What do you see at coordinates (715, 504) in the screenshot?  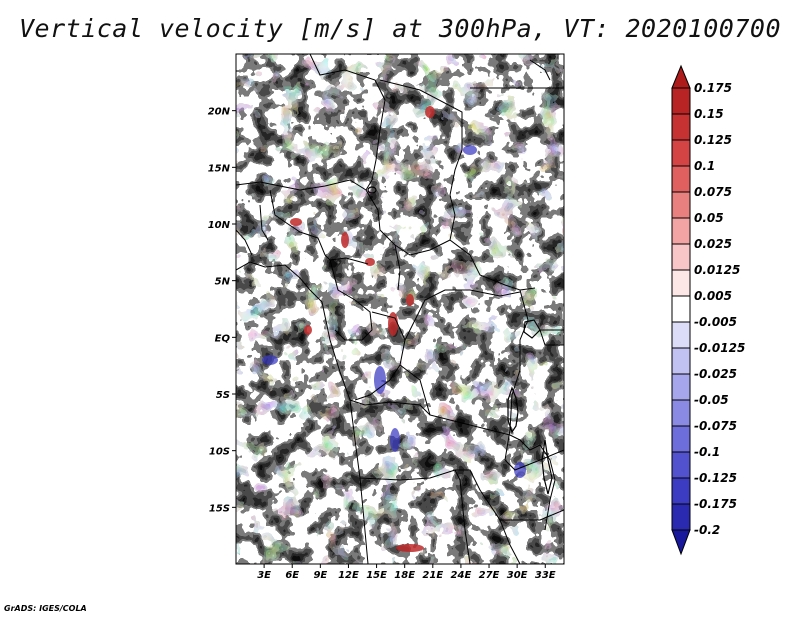 I see `colorbar-level-label: -0.175` at bounding box center [715, 504].